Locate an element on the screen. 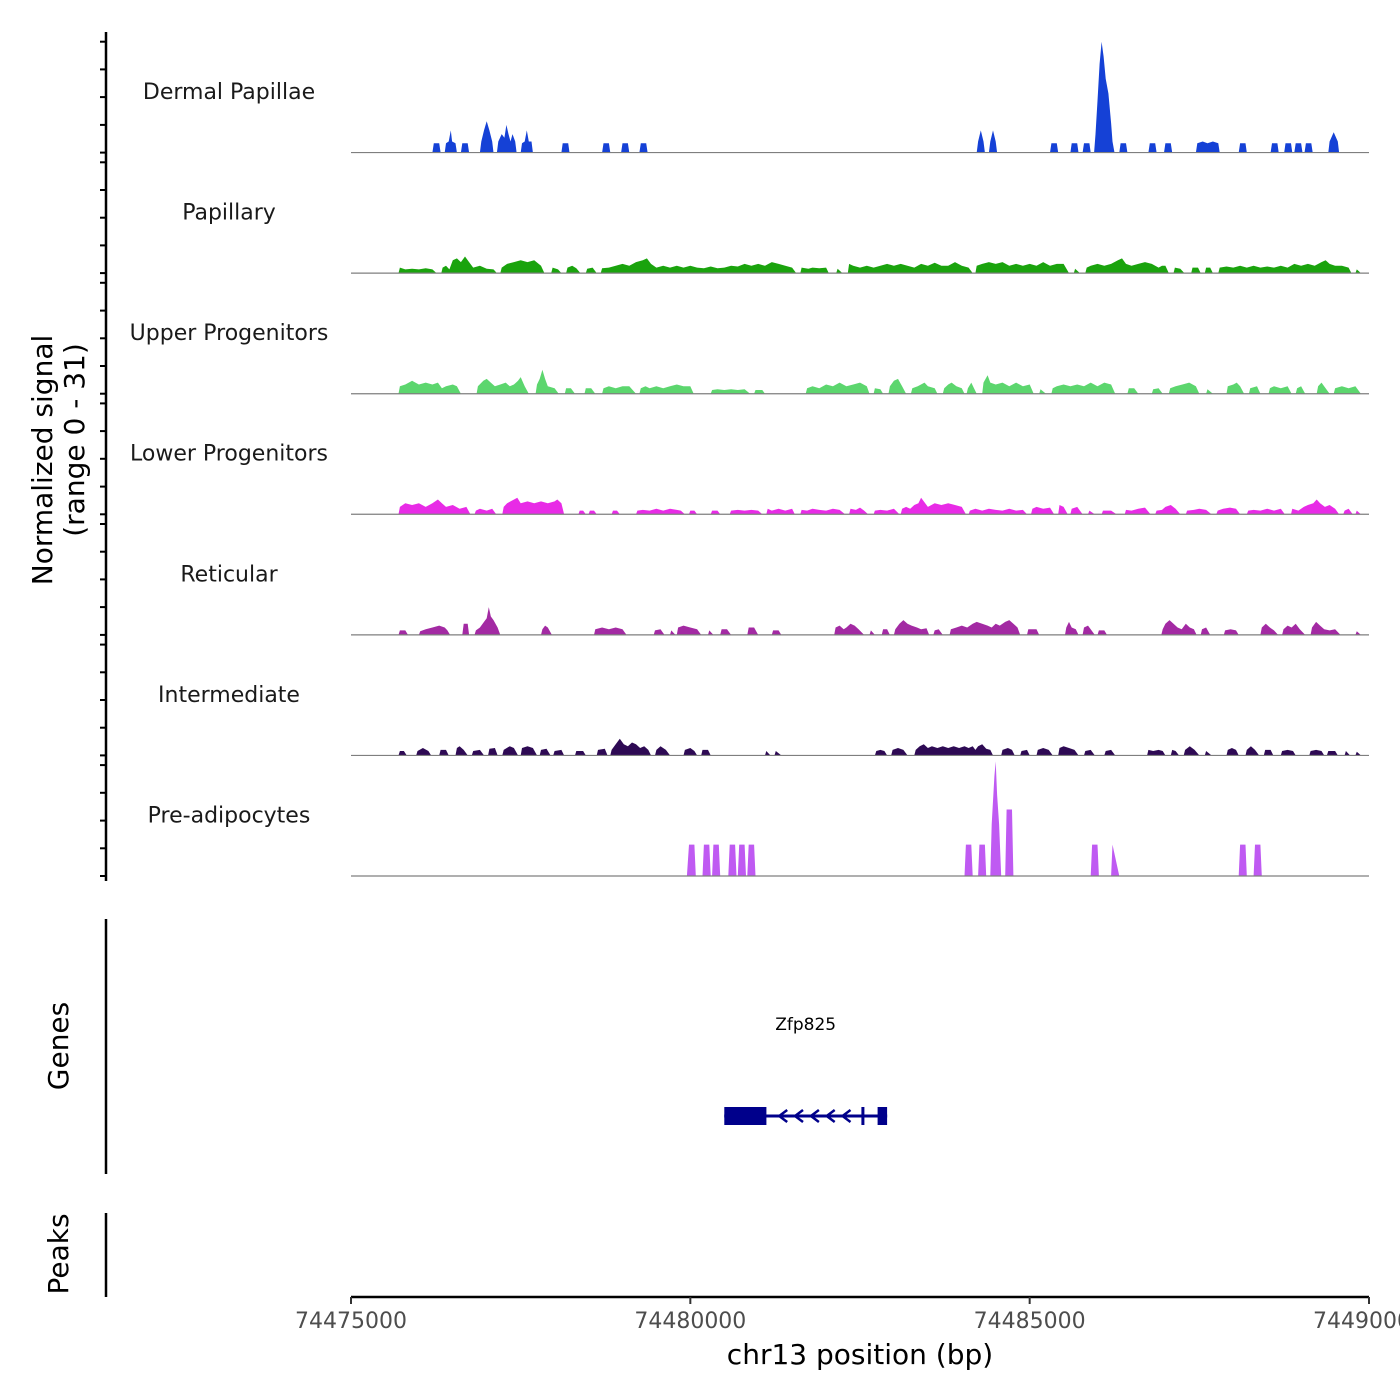 This screenshot has height=1400, width=1400. y-axis-title-line1: Normalized signal is located at coordinates (42, 460).